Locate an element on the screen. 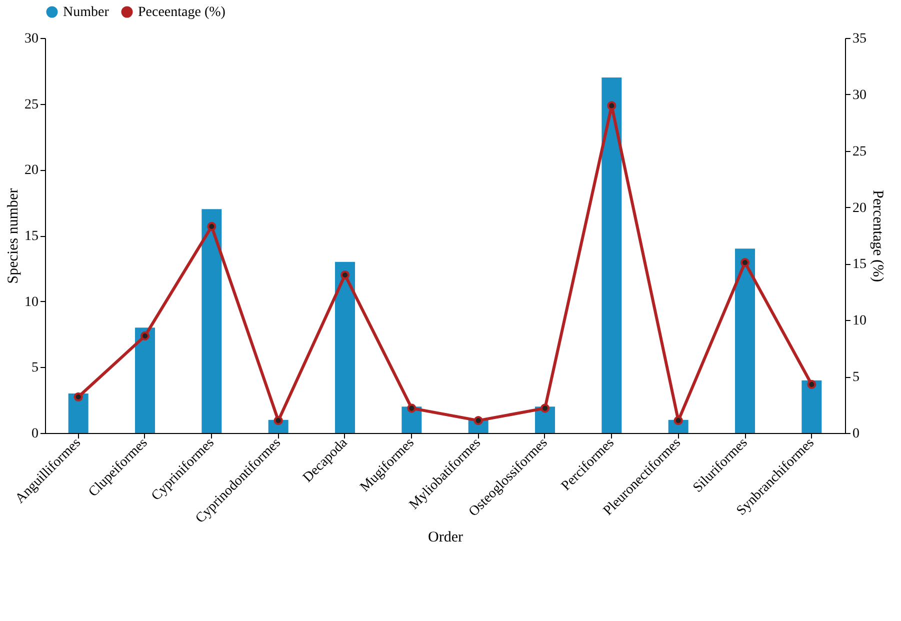 This screenshot has height=621, width=901. y2-axis-title: Percentage (%) is located at coordinates (878, 236).